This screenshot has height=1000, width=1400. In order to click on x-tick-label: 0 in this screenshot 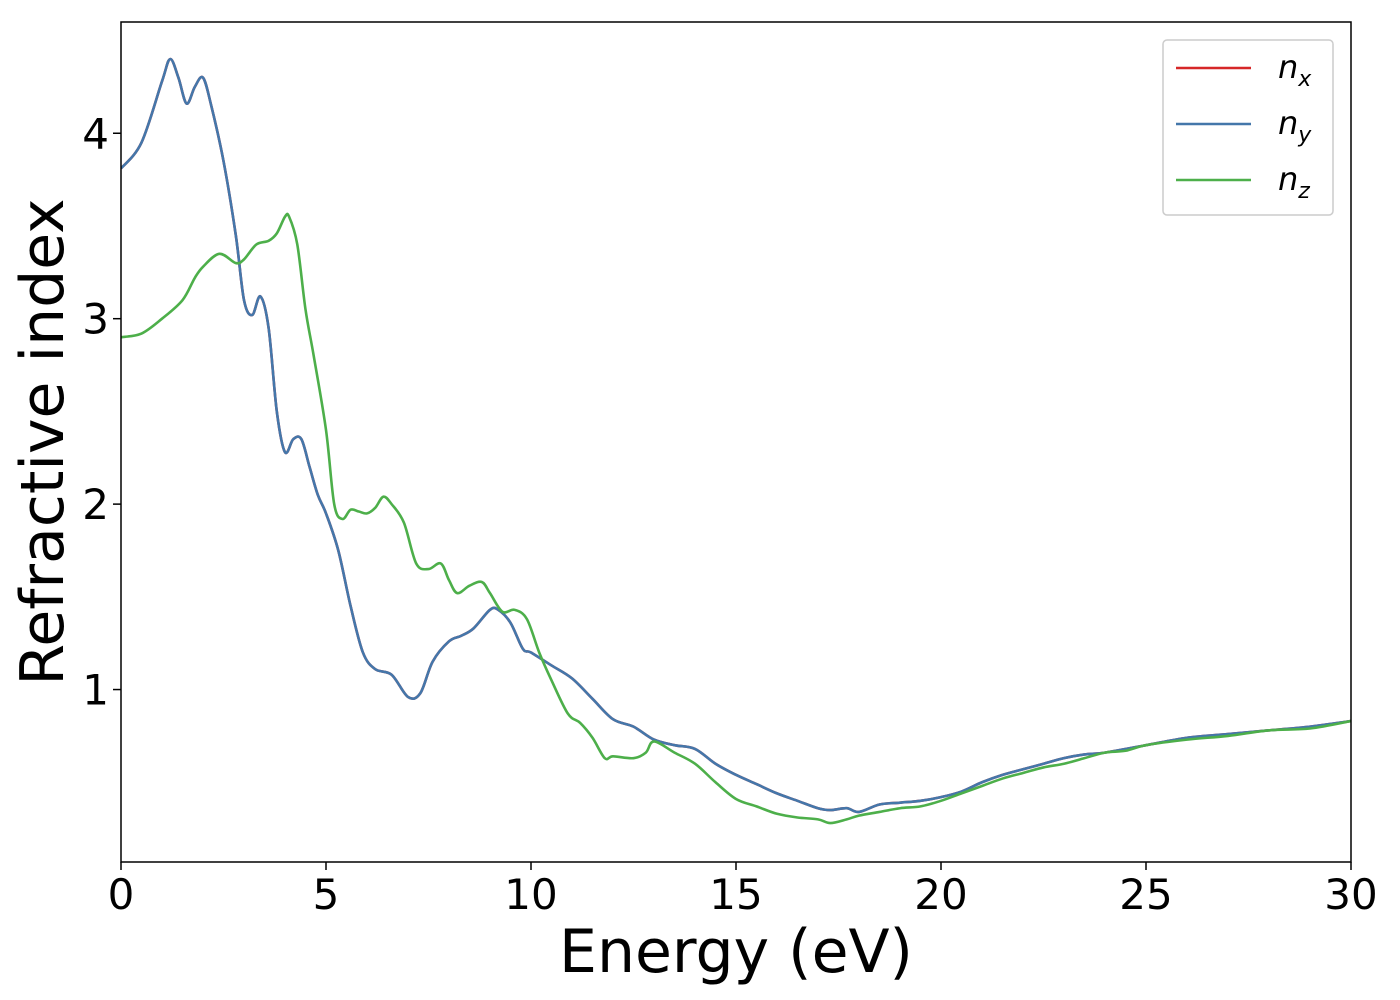, I will do `click(121, 894)`.